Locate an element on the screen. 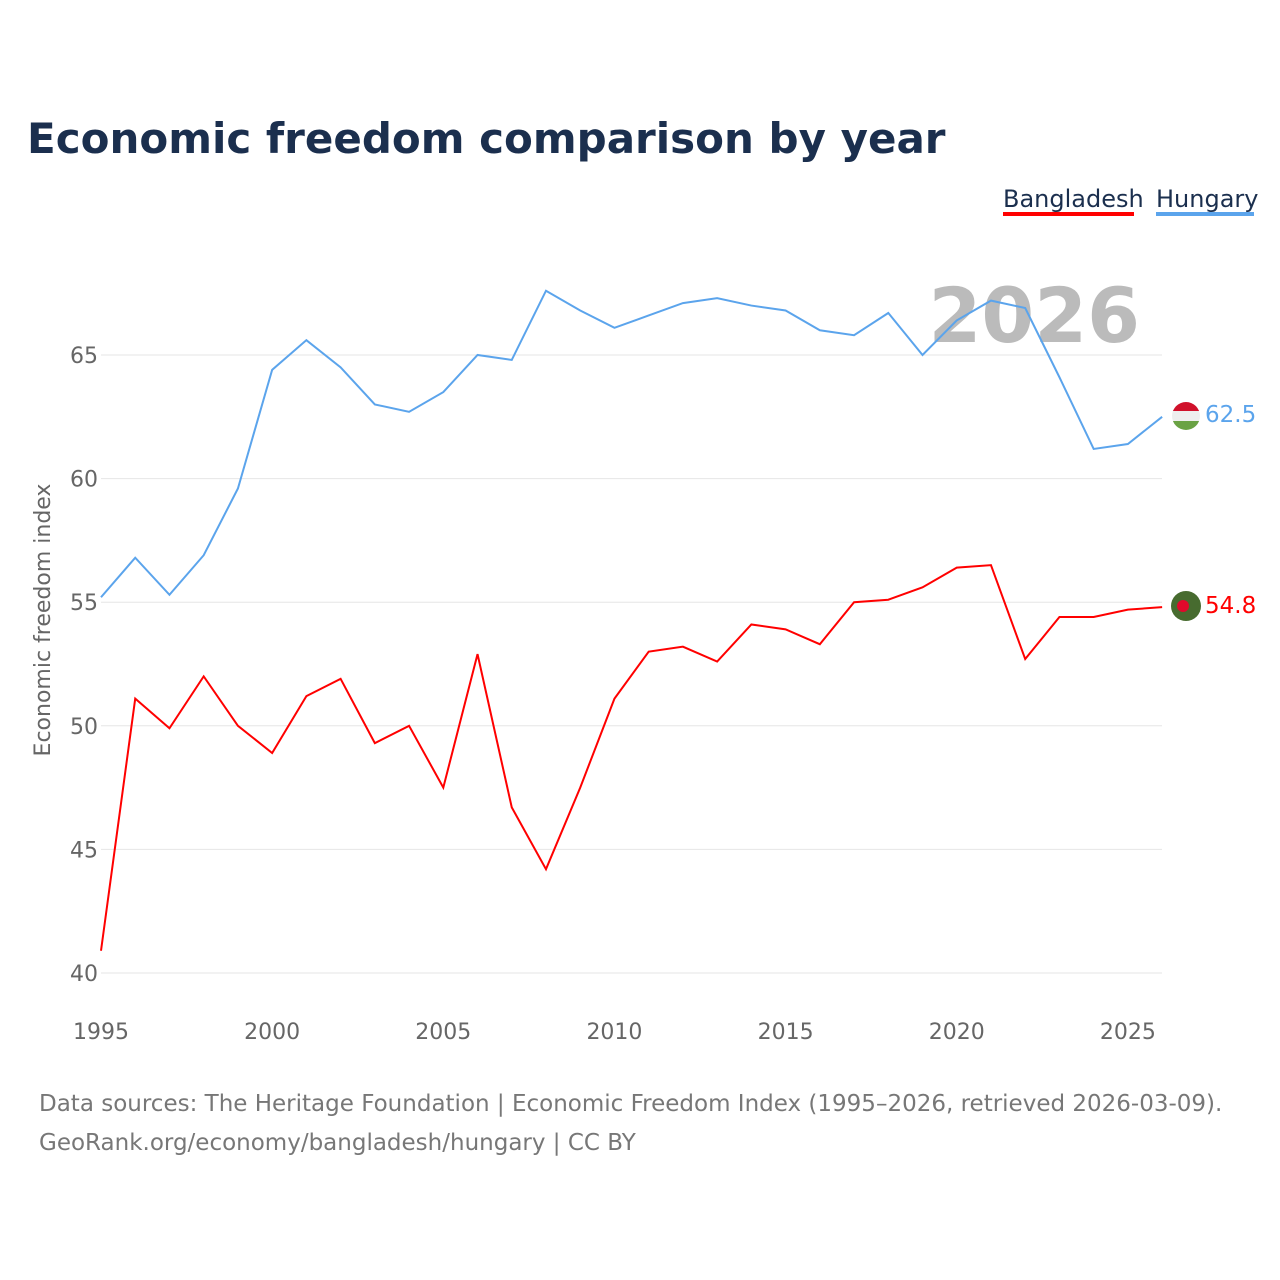  x-tick-label: 2025 is located at coordinates (1128, 1032).